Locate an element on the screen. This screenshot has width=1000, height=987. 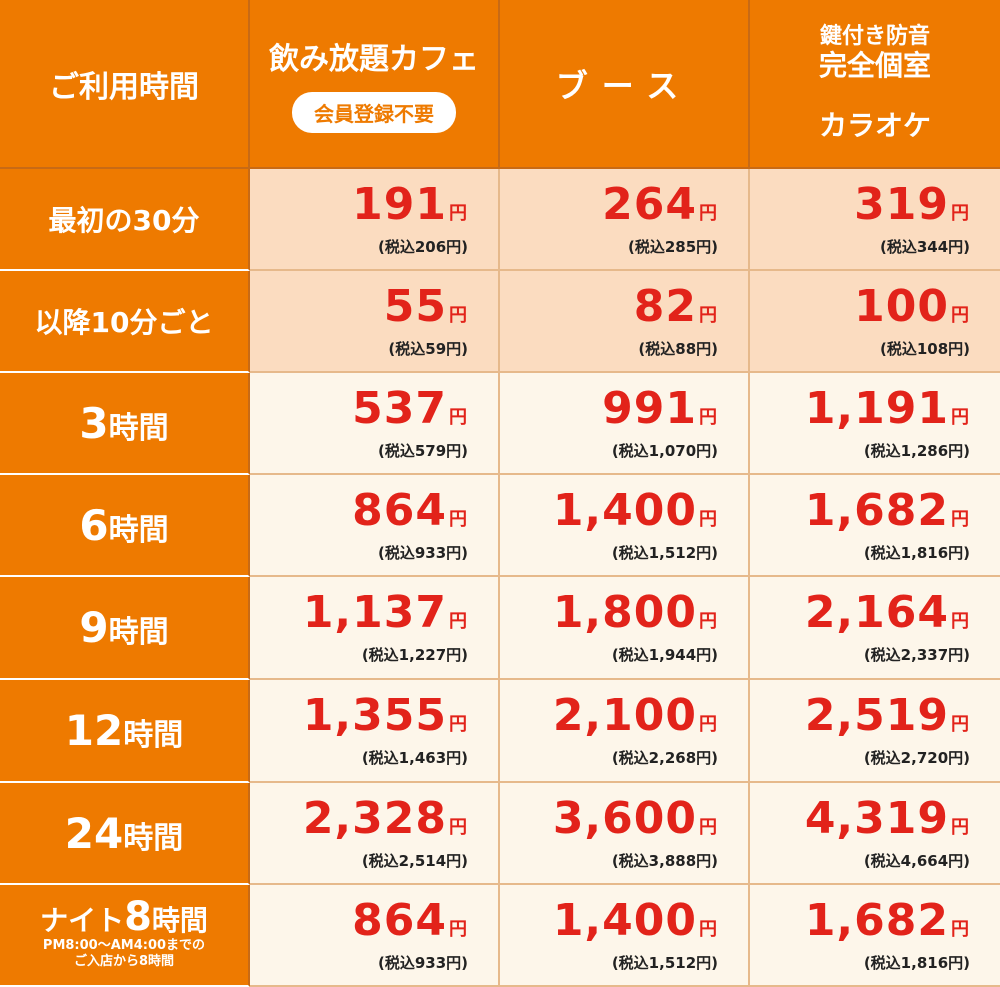
row-label: 12時間 is located at coordinates (125, 731).